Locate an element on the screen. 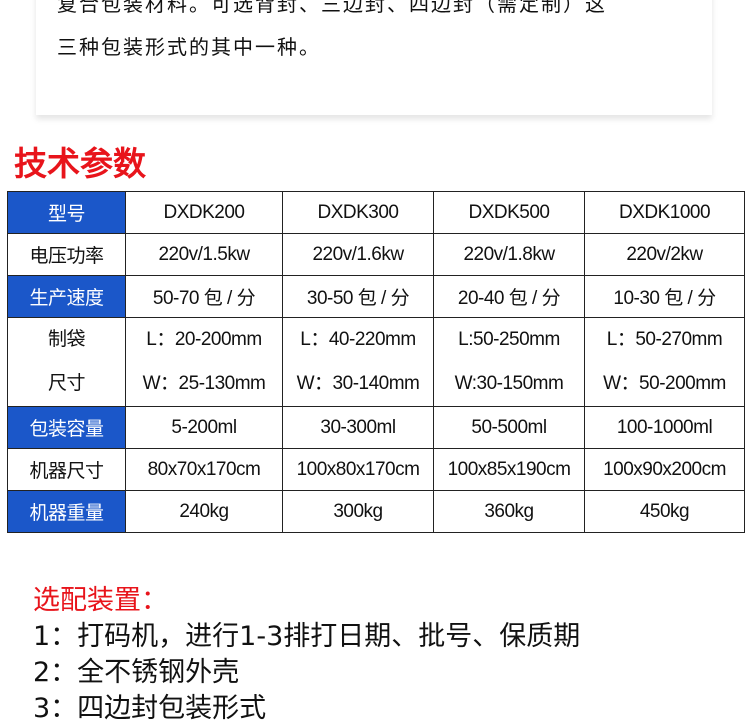  intro-line: 复合包装材料。可选背封、三边封、四边封（需定制）这 is located at coordinates (332, 8).